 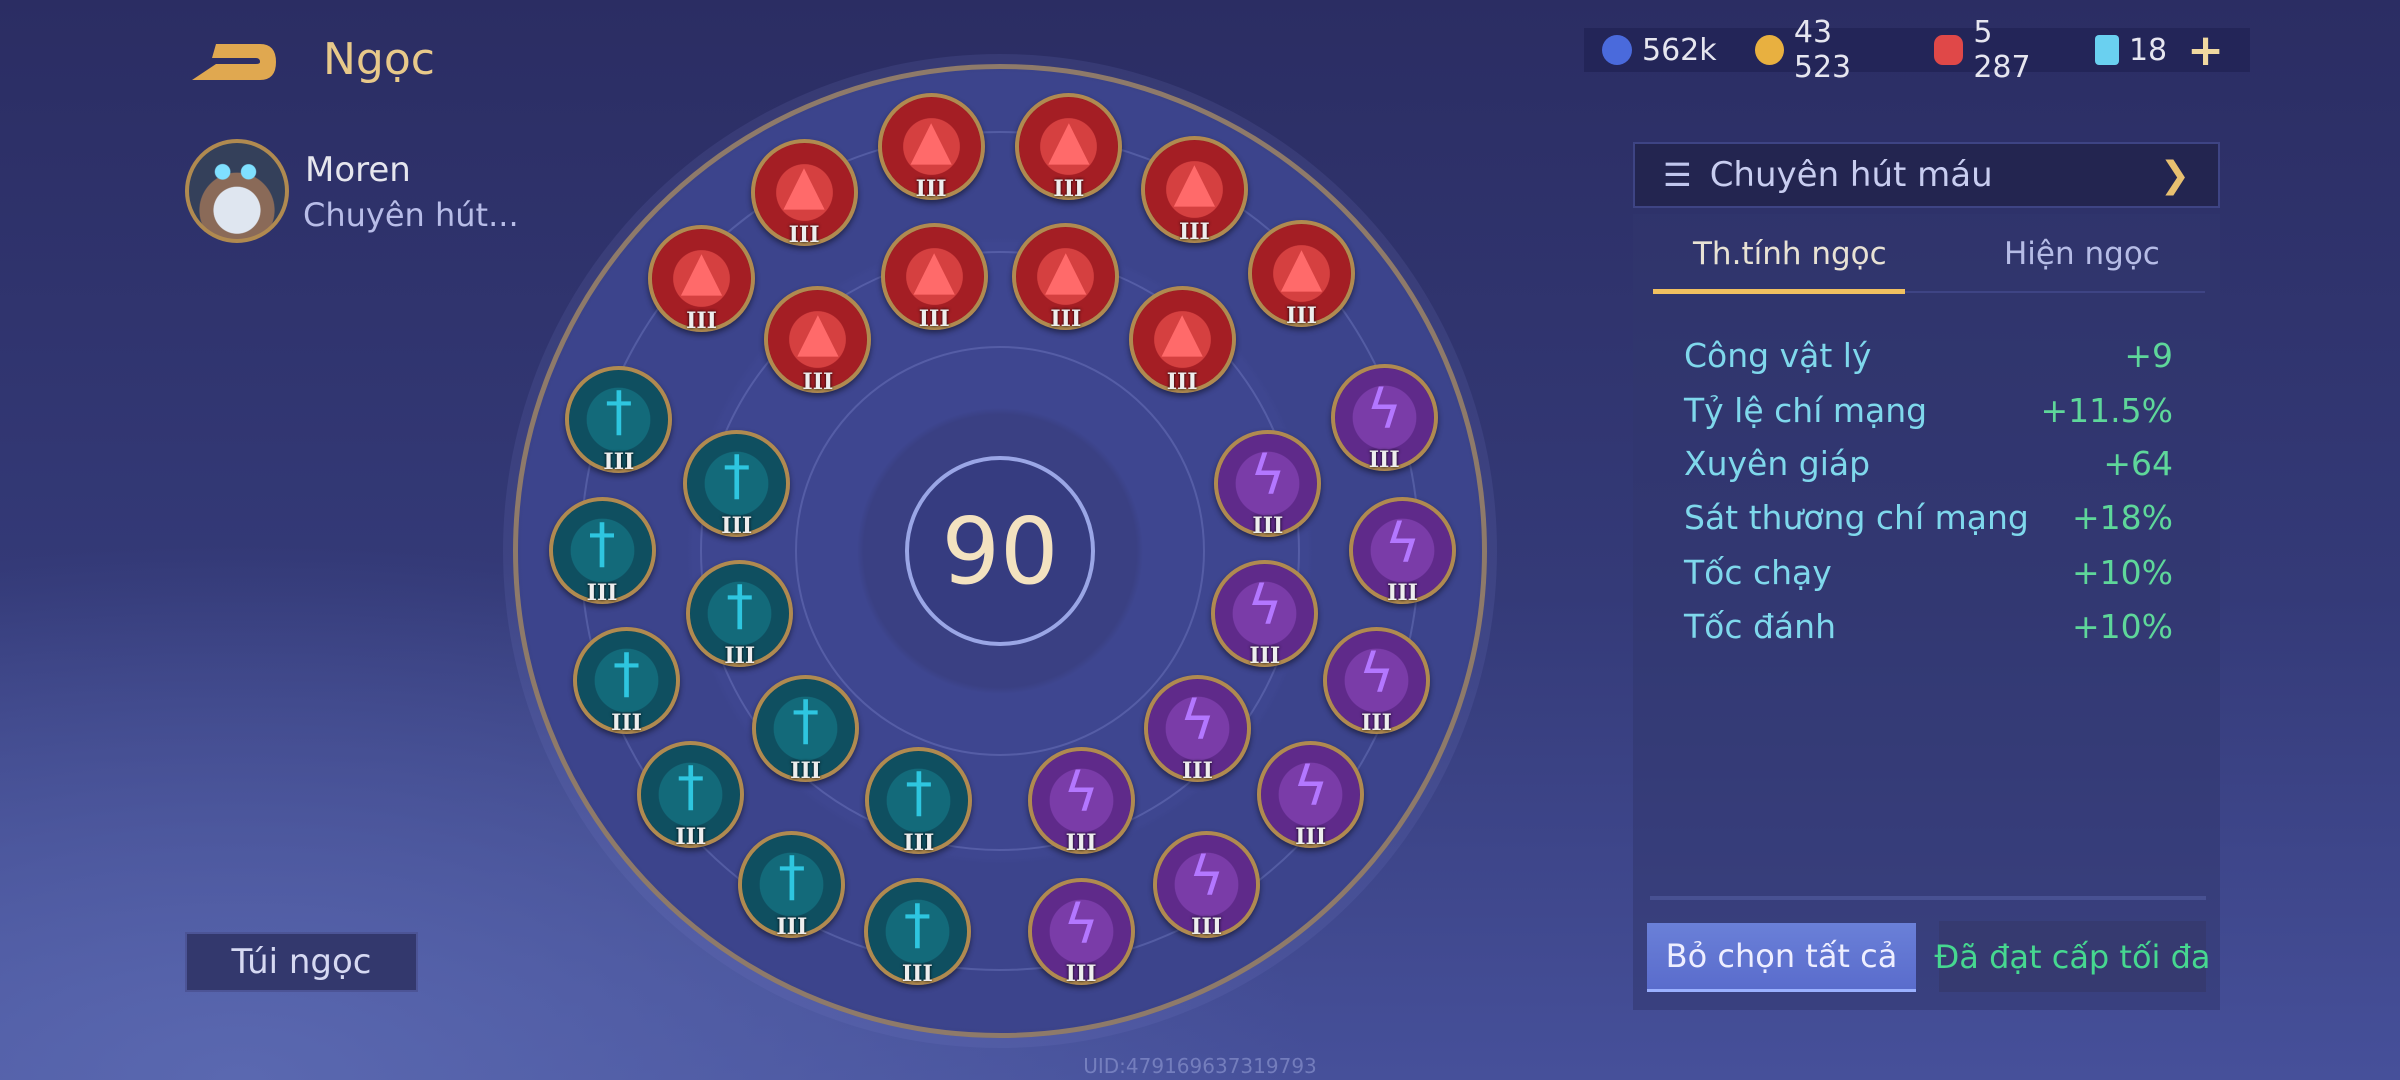 What do you see at coordinates (2082, 254) in the screenshot?
I see `tab-show-gems: Hiện ngọc` at bounding box center [2082, 254].